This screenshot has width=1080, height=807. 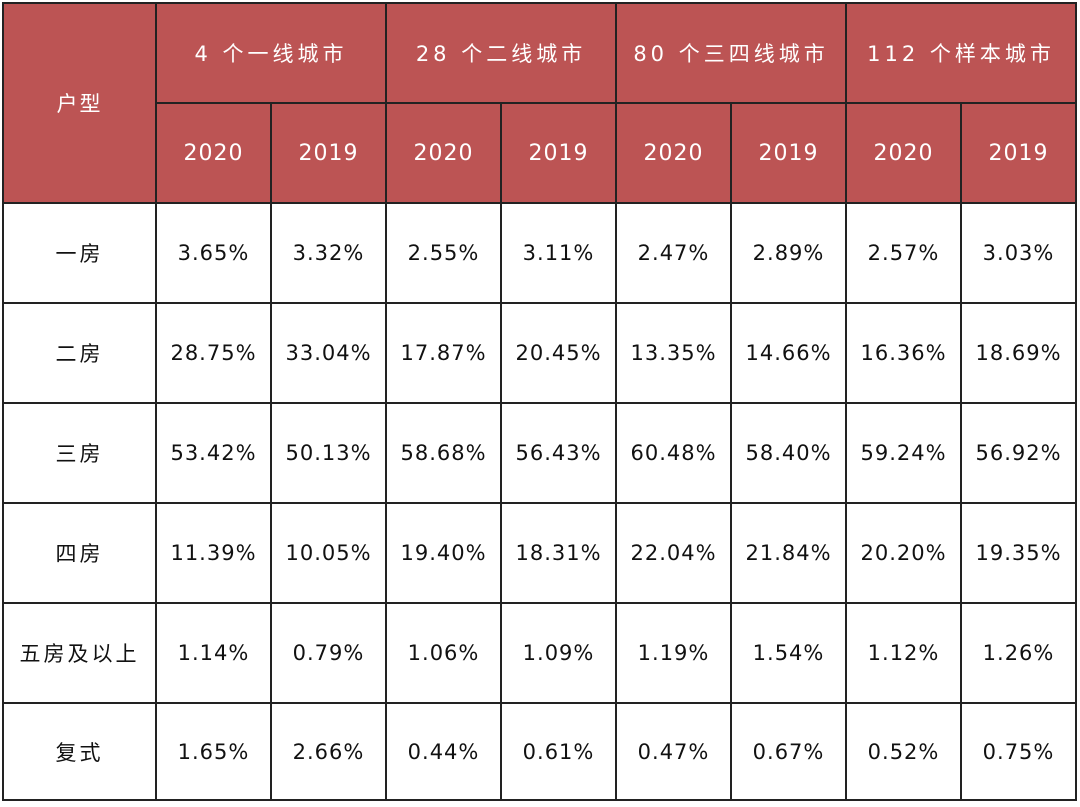 I want to click on table-cell: 2.89%, so click(x=789, y=253).